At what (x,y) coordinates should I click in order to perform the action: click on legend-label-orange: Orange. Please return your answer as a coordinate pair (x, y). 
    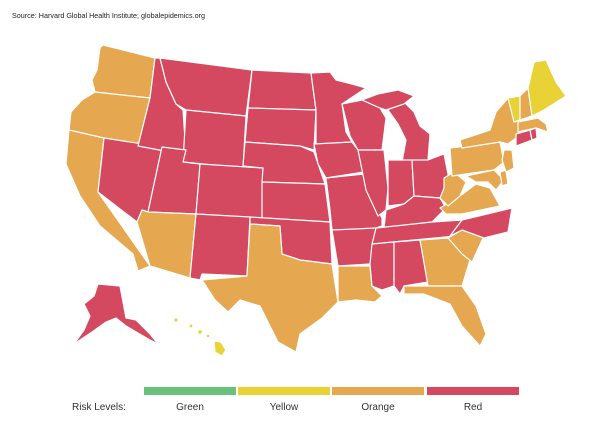
    Looking at the image, I should click on (378, 407).